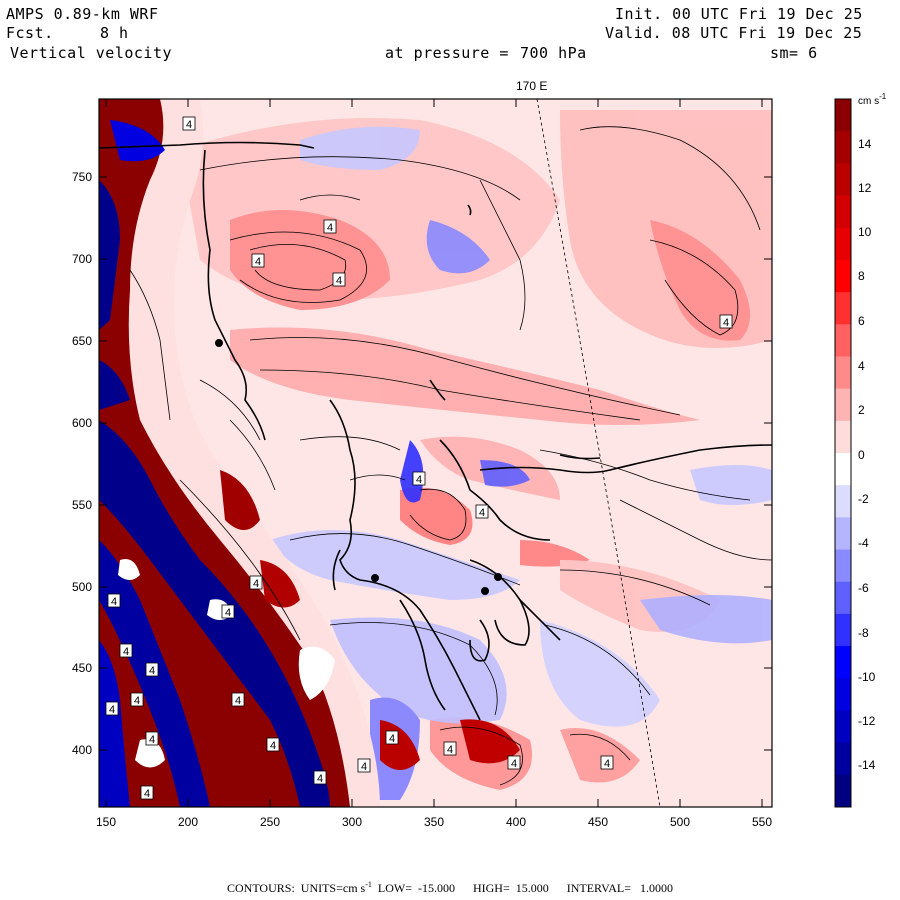  I want to click on colorbar-label: 8, so click(861, 276).